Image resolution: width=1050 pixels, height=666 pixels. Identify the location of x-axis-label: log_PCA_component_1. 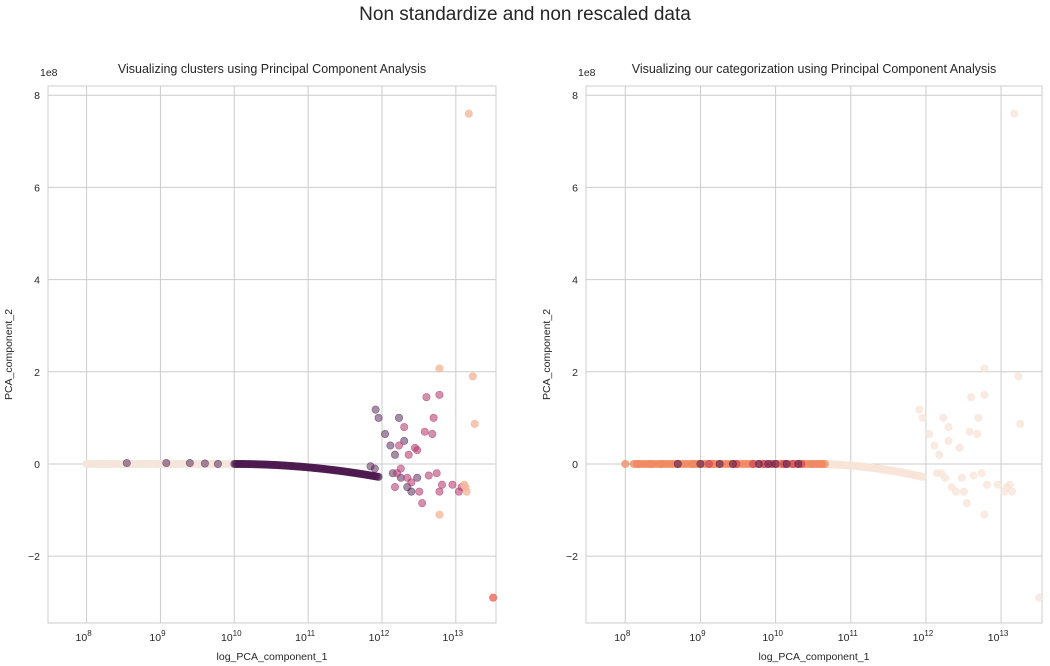
(272, 657).